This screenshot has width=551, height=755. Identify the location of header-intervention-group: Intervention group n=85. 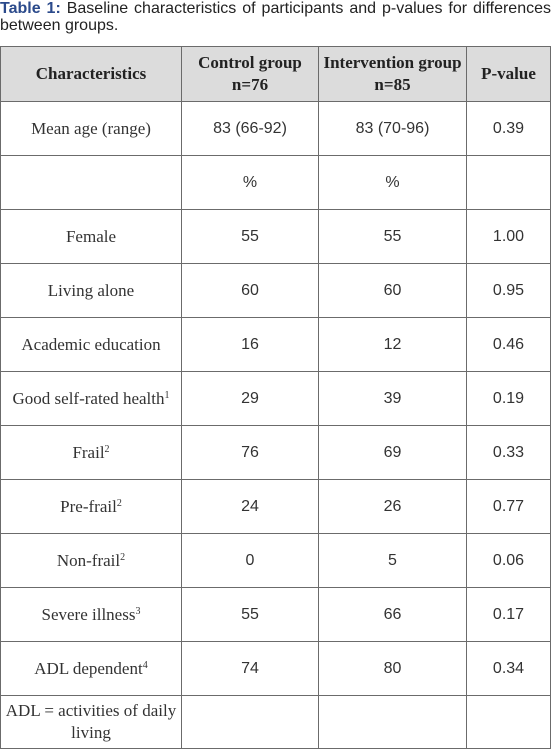
(392, 74).